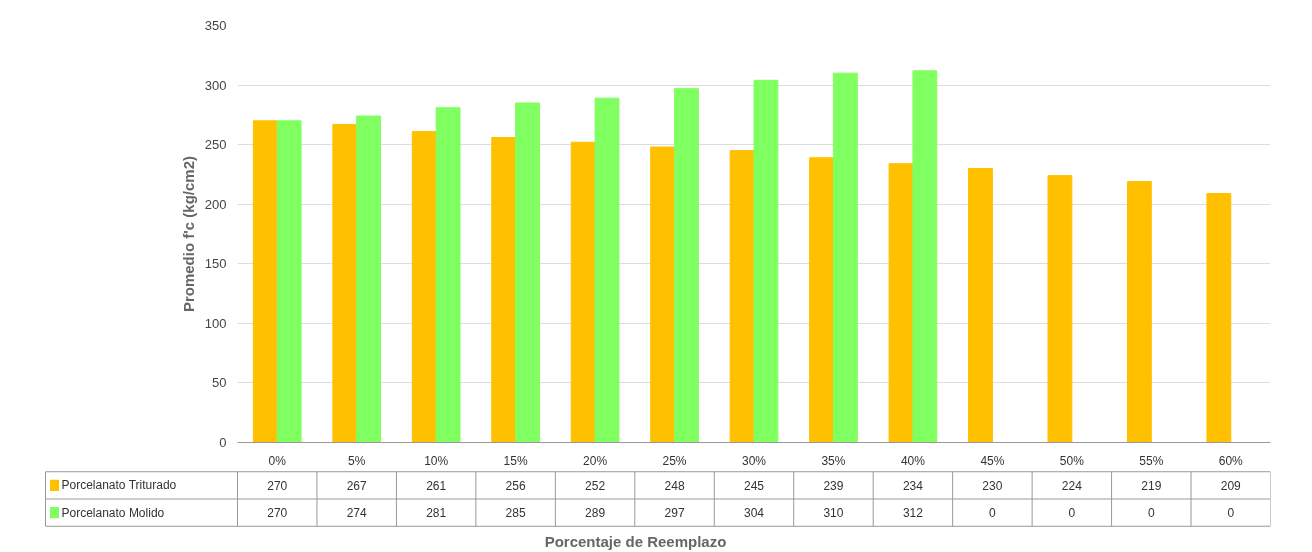 The image size is (1312, 552). Describe the element at coordinates (754, 485) in the screenshot. I see `data-label: 245` at that location.